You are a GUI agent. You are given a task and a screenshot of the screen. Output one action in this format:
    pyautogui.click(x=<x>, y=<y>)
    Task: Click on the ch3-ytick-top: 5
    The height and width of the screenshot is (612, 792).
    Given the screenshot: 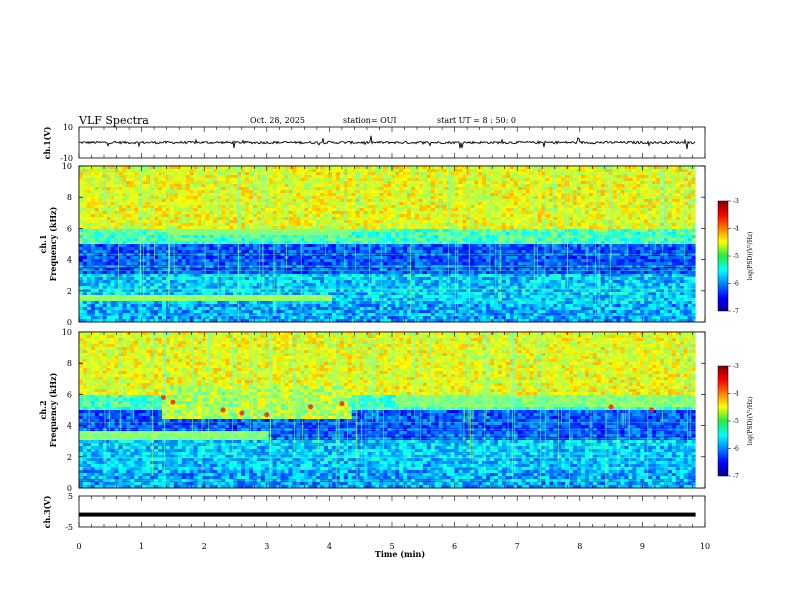 What is the action you would take?
    pyautogui.click(x=70, y=496)
    